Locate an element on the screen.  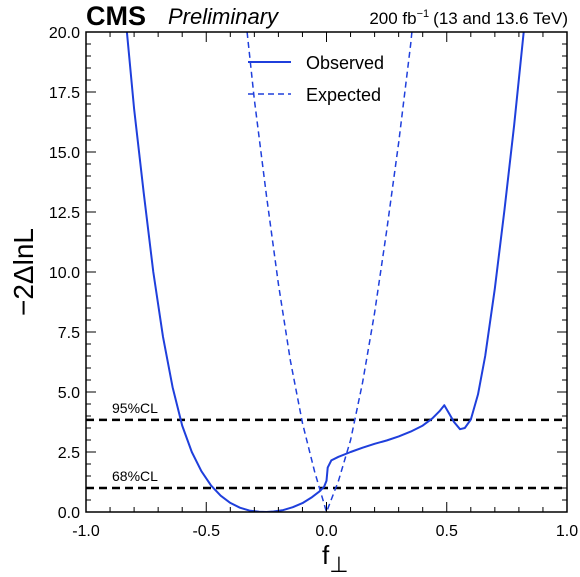
energy-label: (13 and 13.6 TeV) is located at coordinates (500, 18).